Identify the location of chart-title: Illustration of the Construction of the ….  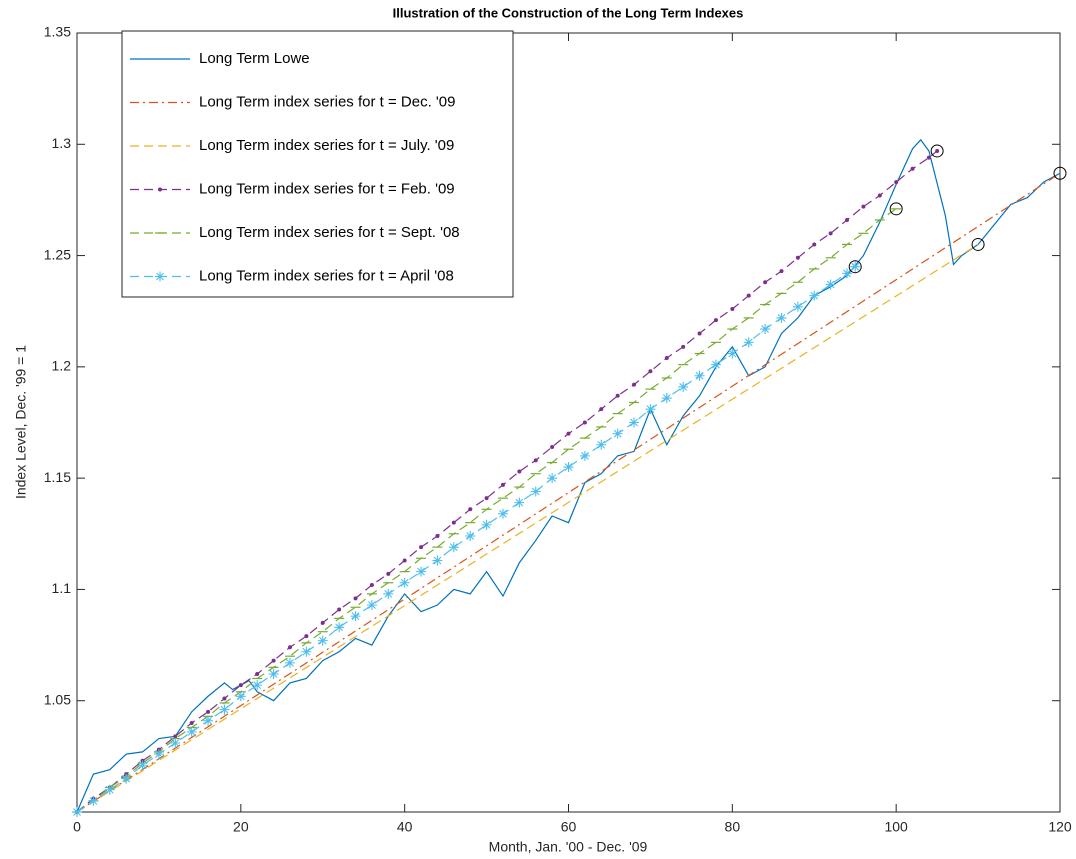
(568, 12).